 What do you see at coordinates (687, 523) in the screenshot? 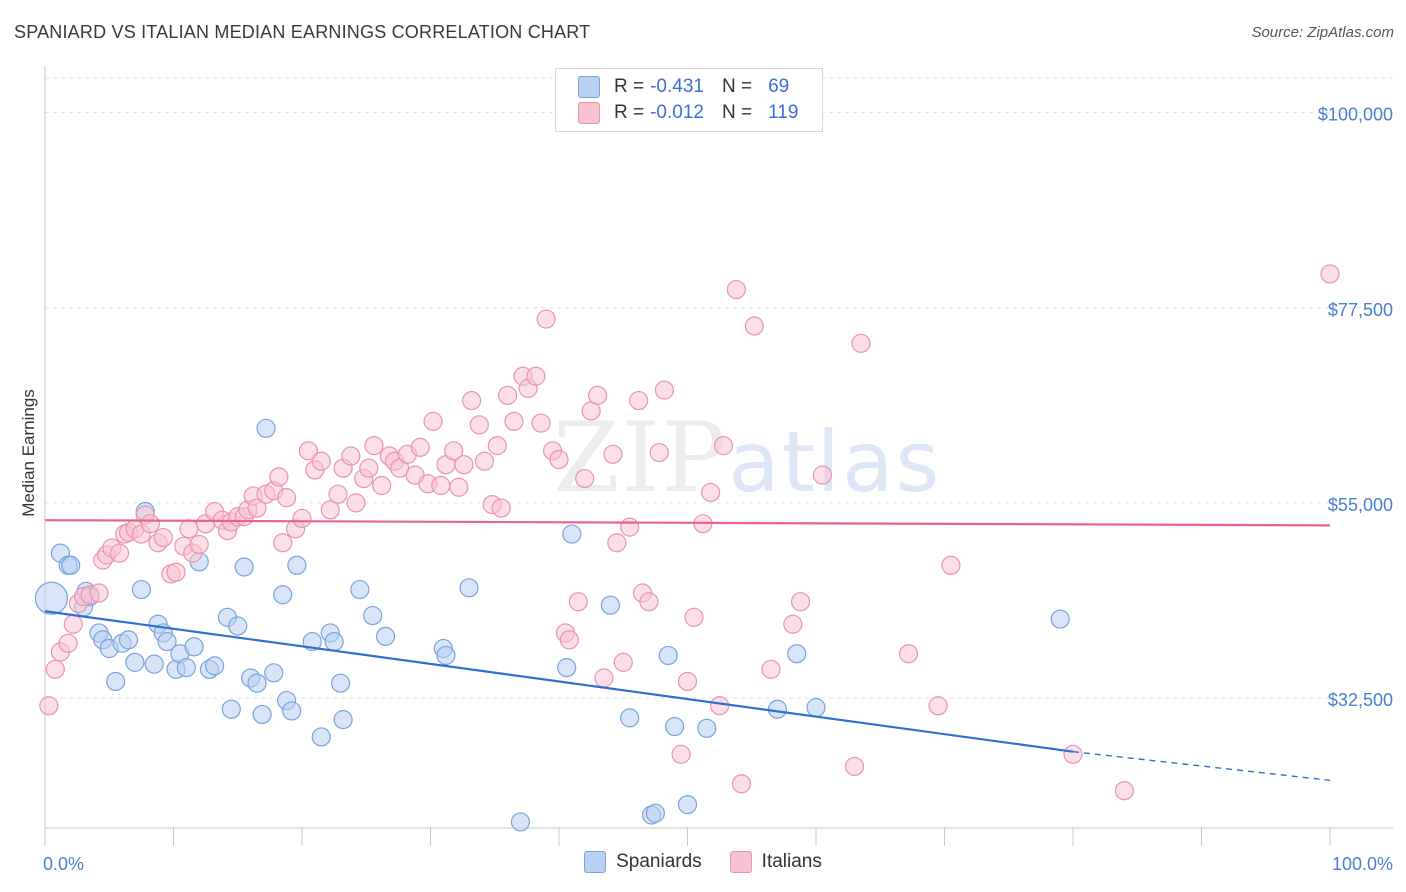
I see `trend-line-italians` at bounding box center [687, 523].